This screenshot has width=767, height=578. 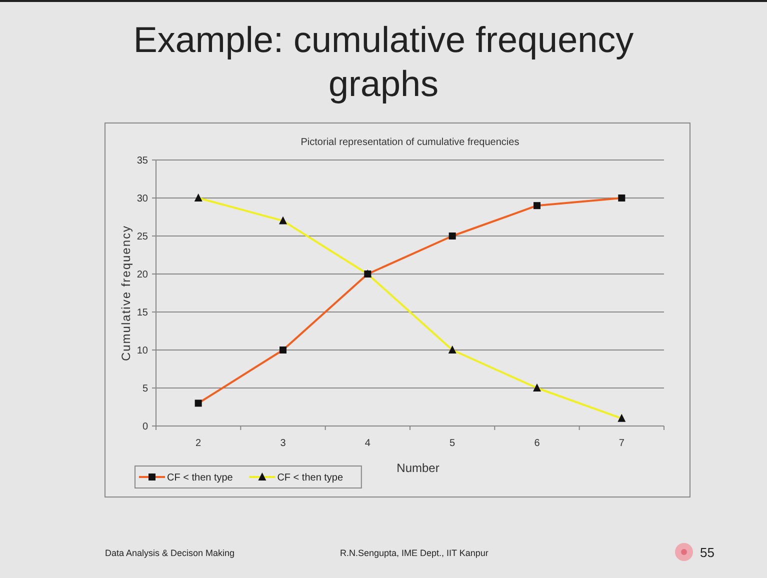 I want to click on y-axis-title: Cumulative frequency, so click(x=126, y=293).